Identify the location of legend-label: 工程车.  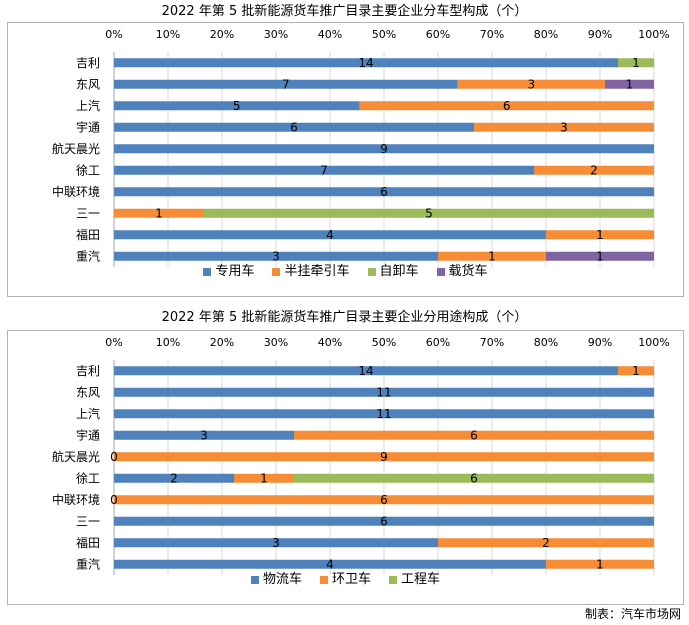
(421, 579).